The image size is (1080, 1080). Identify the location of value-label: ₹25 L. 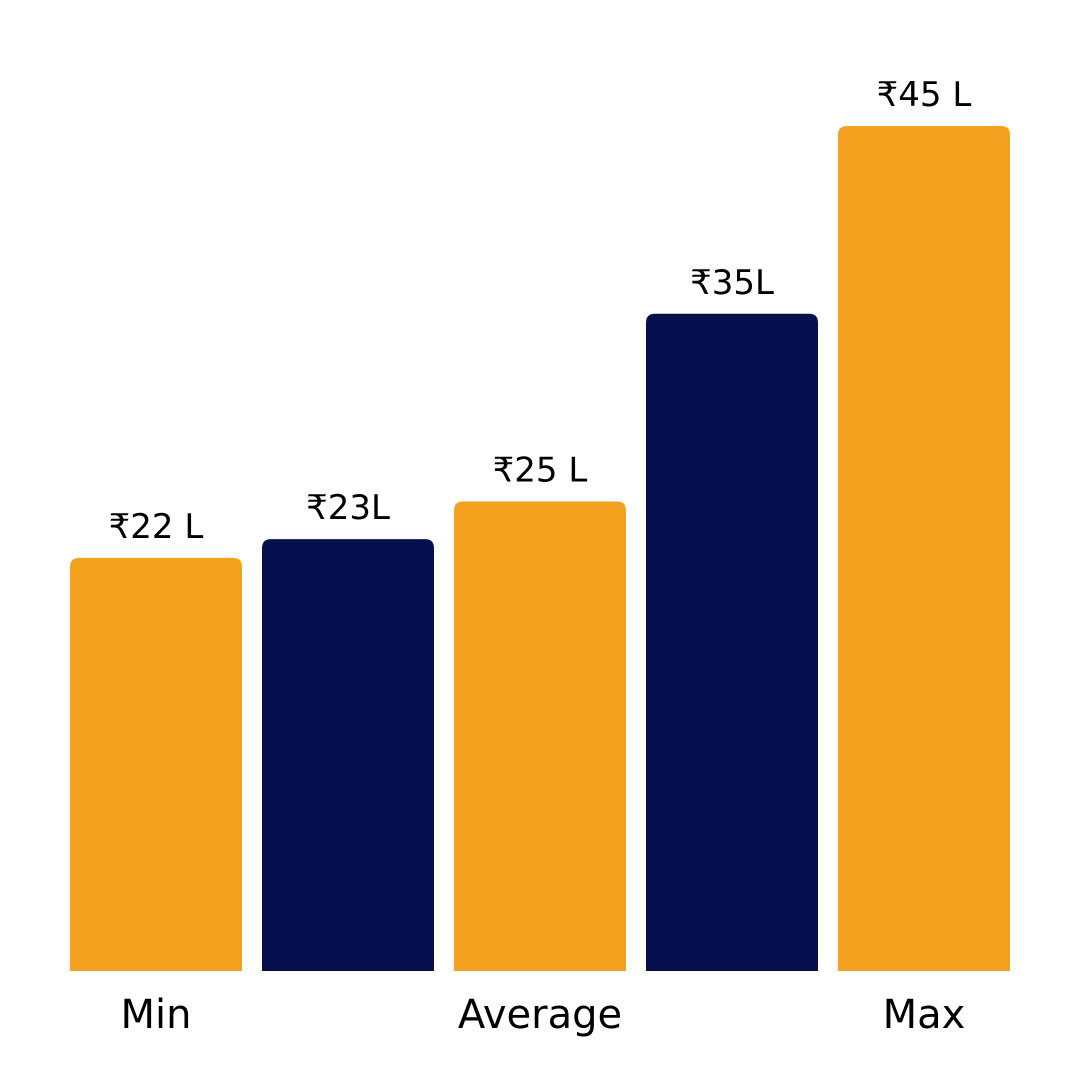
(540, 471).